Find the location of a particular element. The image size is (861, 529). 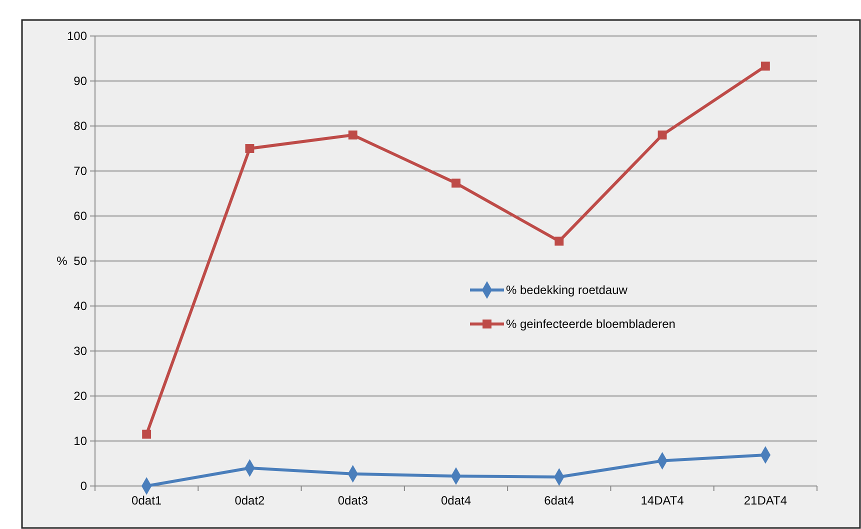

y-tick-label: 10 is located at coordinates (81, 441).